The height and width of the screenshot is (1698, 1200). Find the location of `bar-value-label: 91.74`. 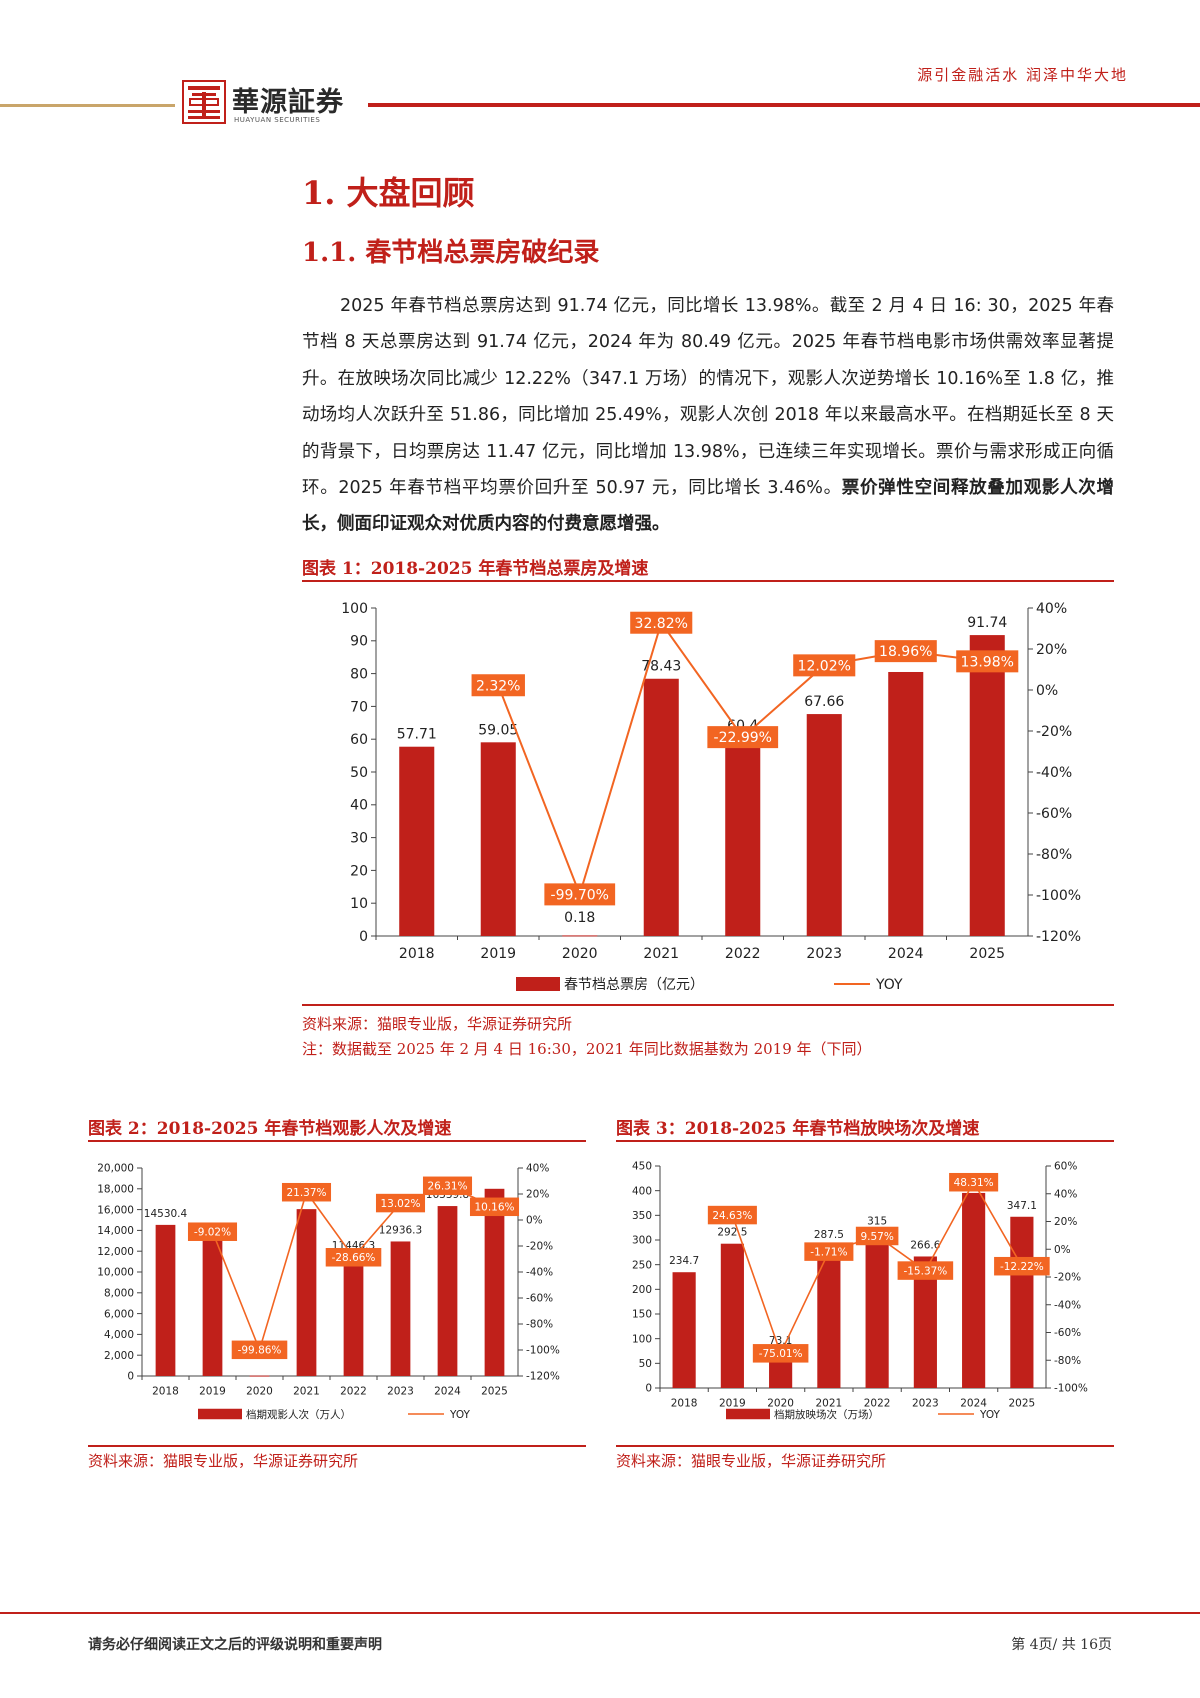

bar-value-label: 91.74 is located at coordinates (987, 623).